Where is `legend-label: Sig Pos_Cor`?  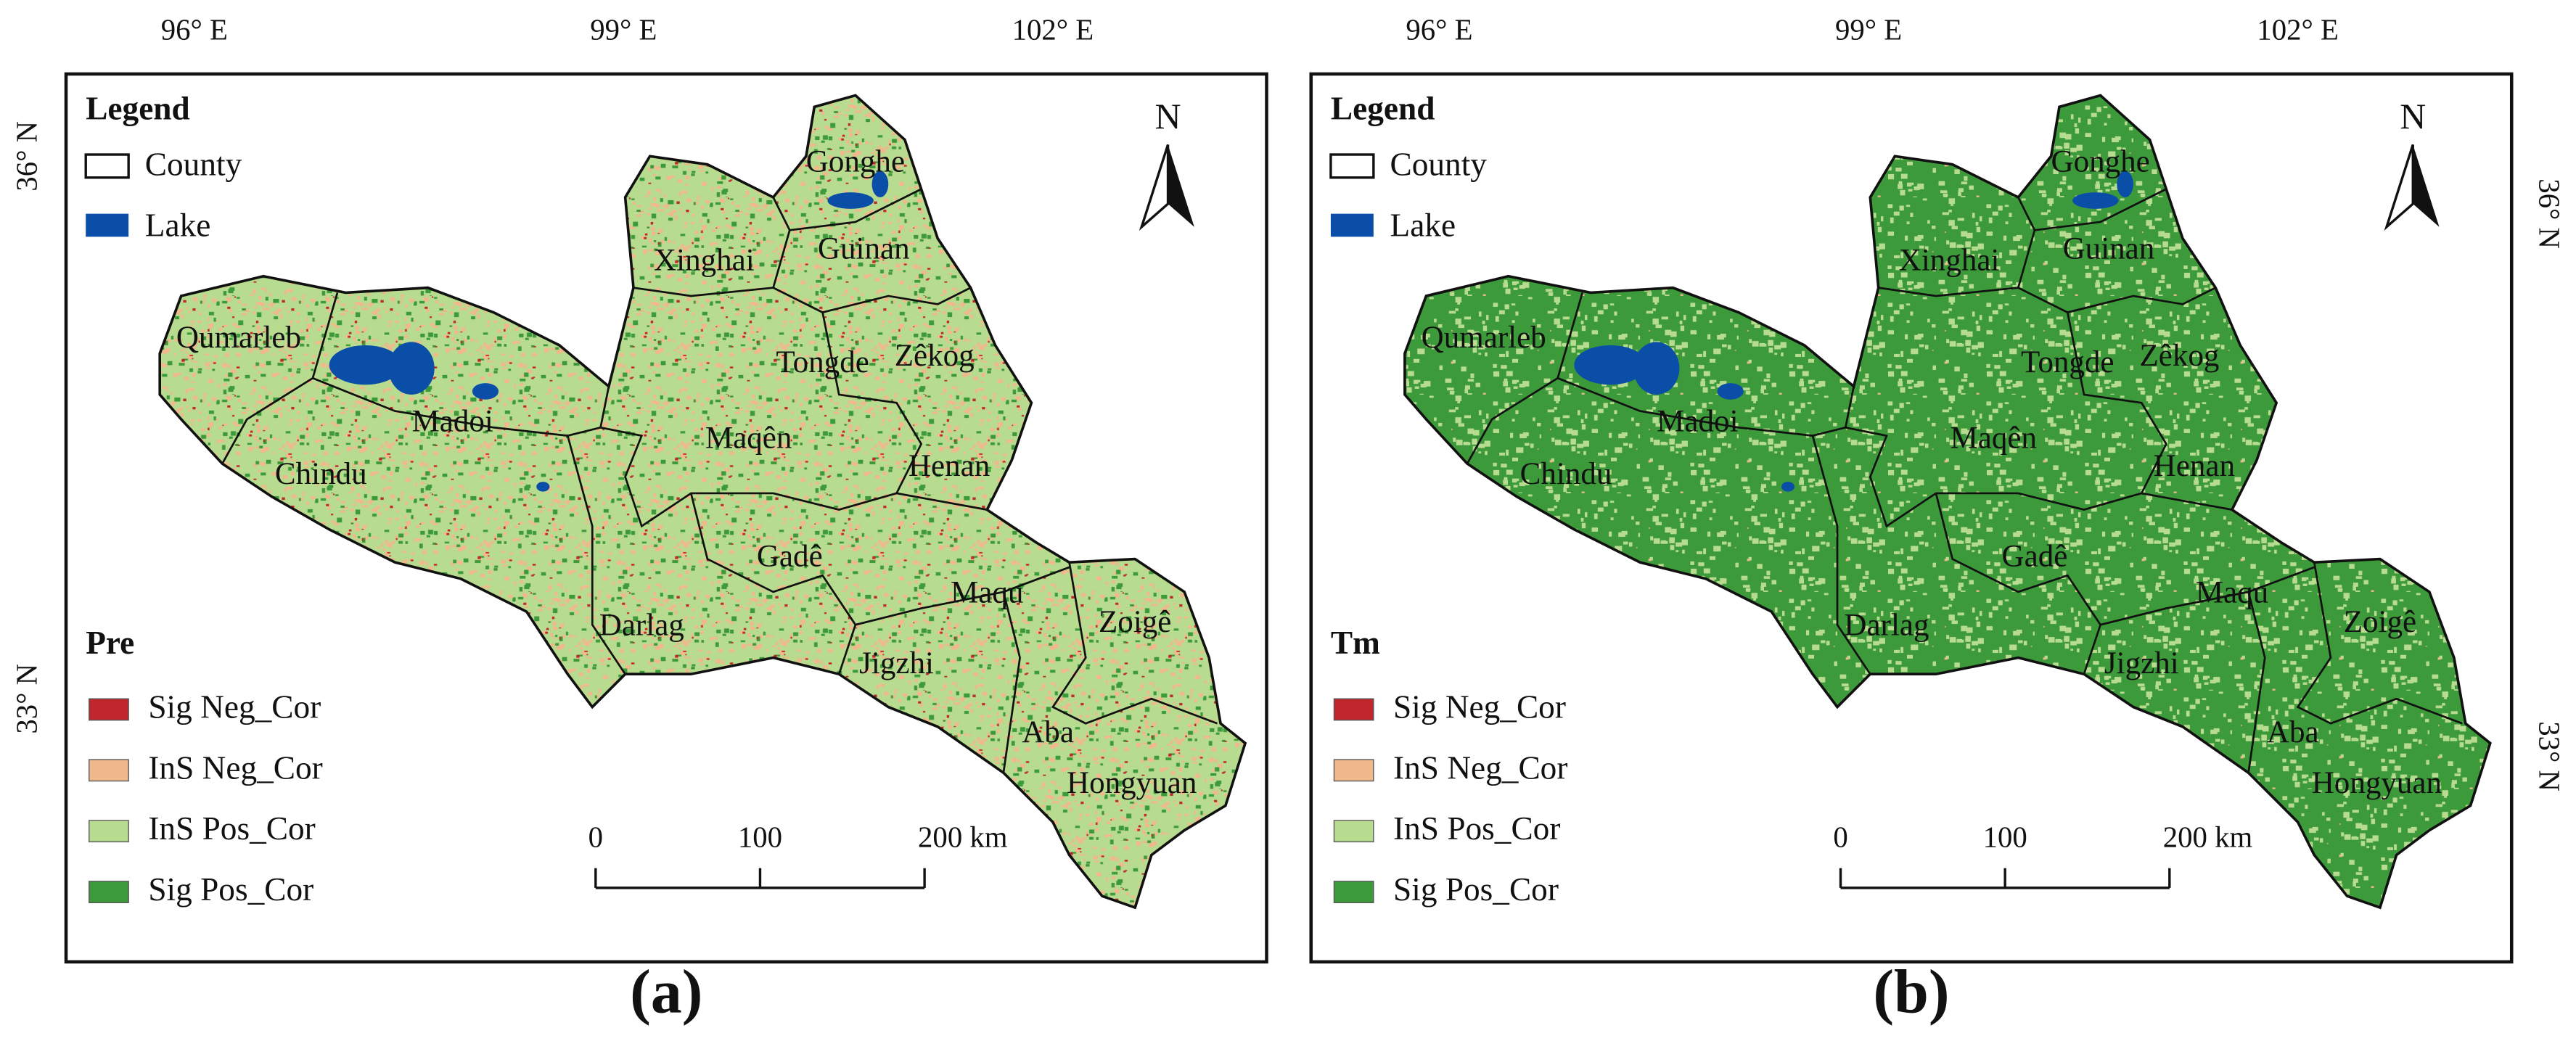
legend-label: Sig Pos_Cor is located at coordinates (1476, 889).